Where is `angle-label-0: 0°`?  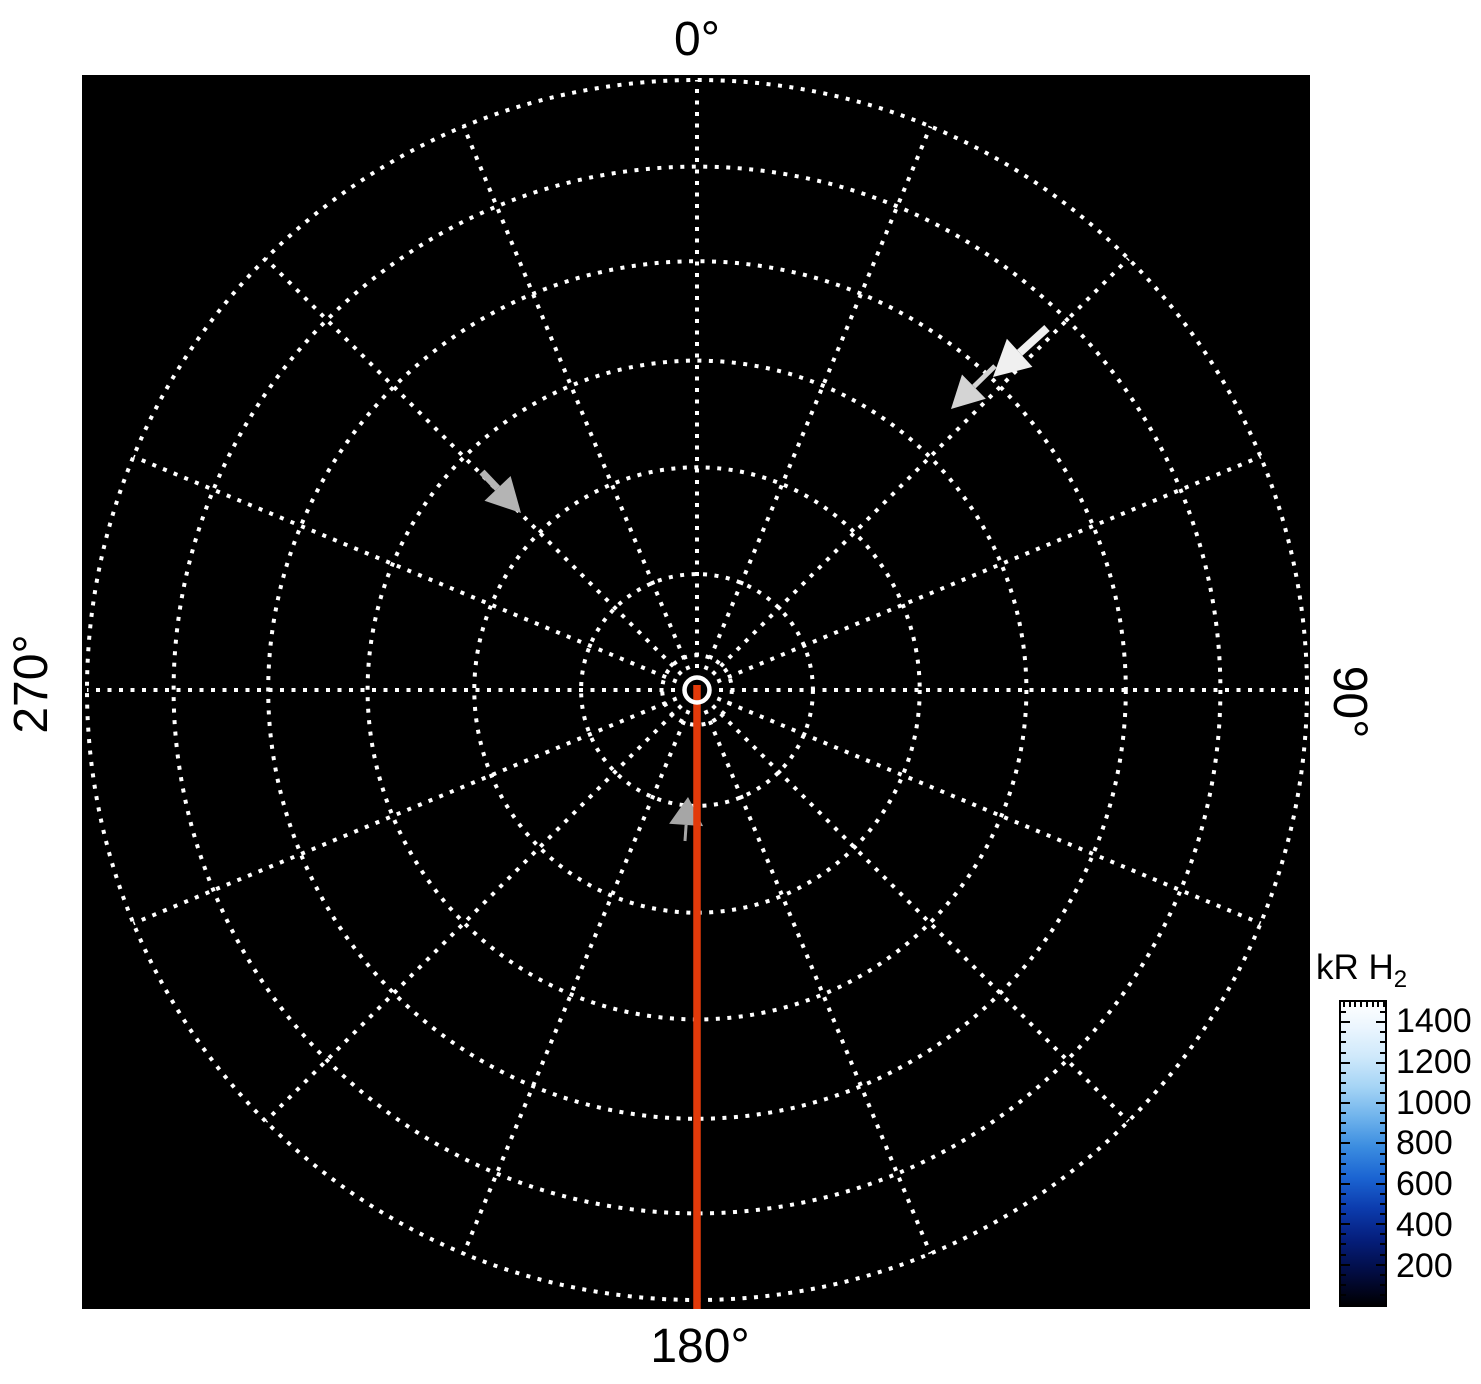
angle-label-0: 0° is located at coordinates (697, 39).